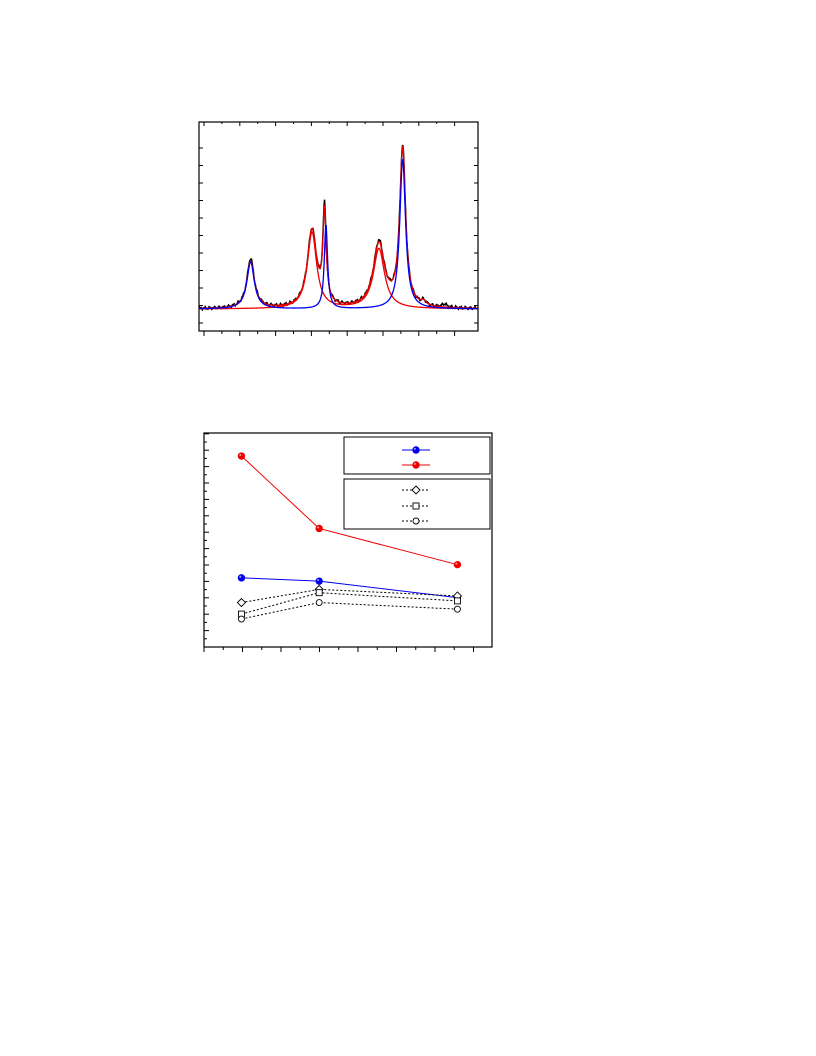 The height and width of the screenshot is (1056, 816). I want to click on trend-chart, so click(348, 542).